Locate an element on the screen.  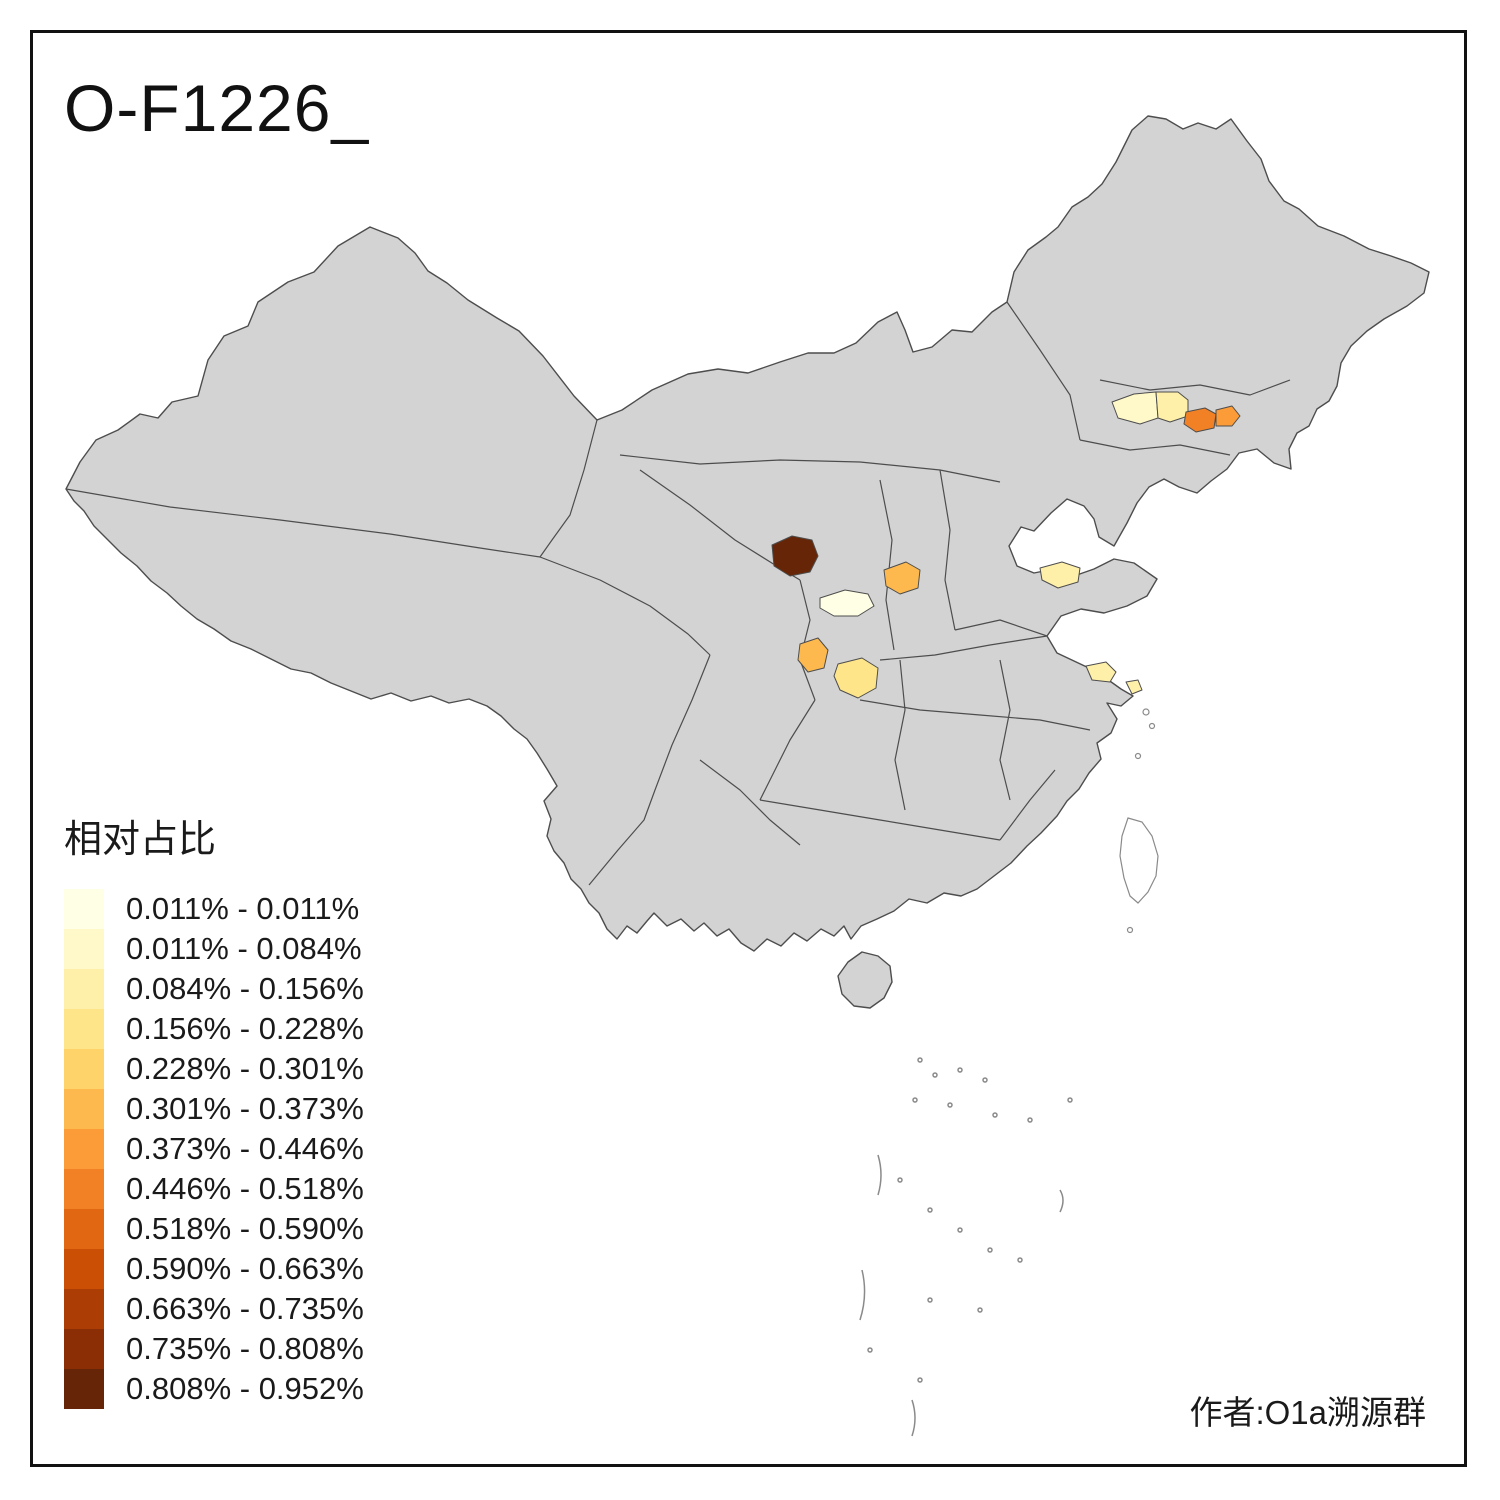
highlight-east-coast-pale is located at coordinates (1101, 672).